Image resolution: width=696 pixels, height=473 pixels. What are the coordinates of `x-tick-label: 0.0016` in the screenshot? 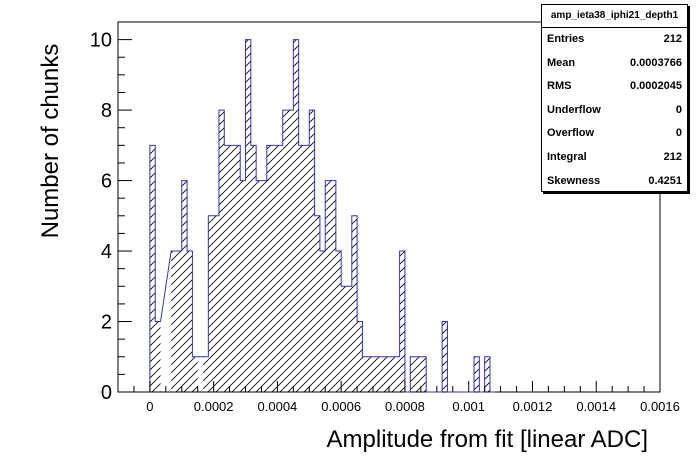 It's located at (660, 406).